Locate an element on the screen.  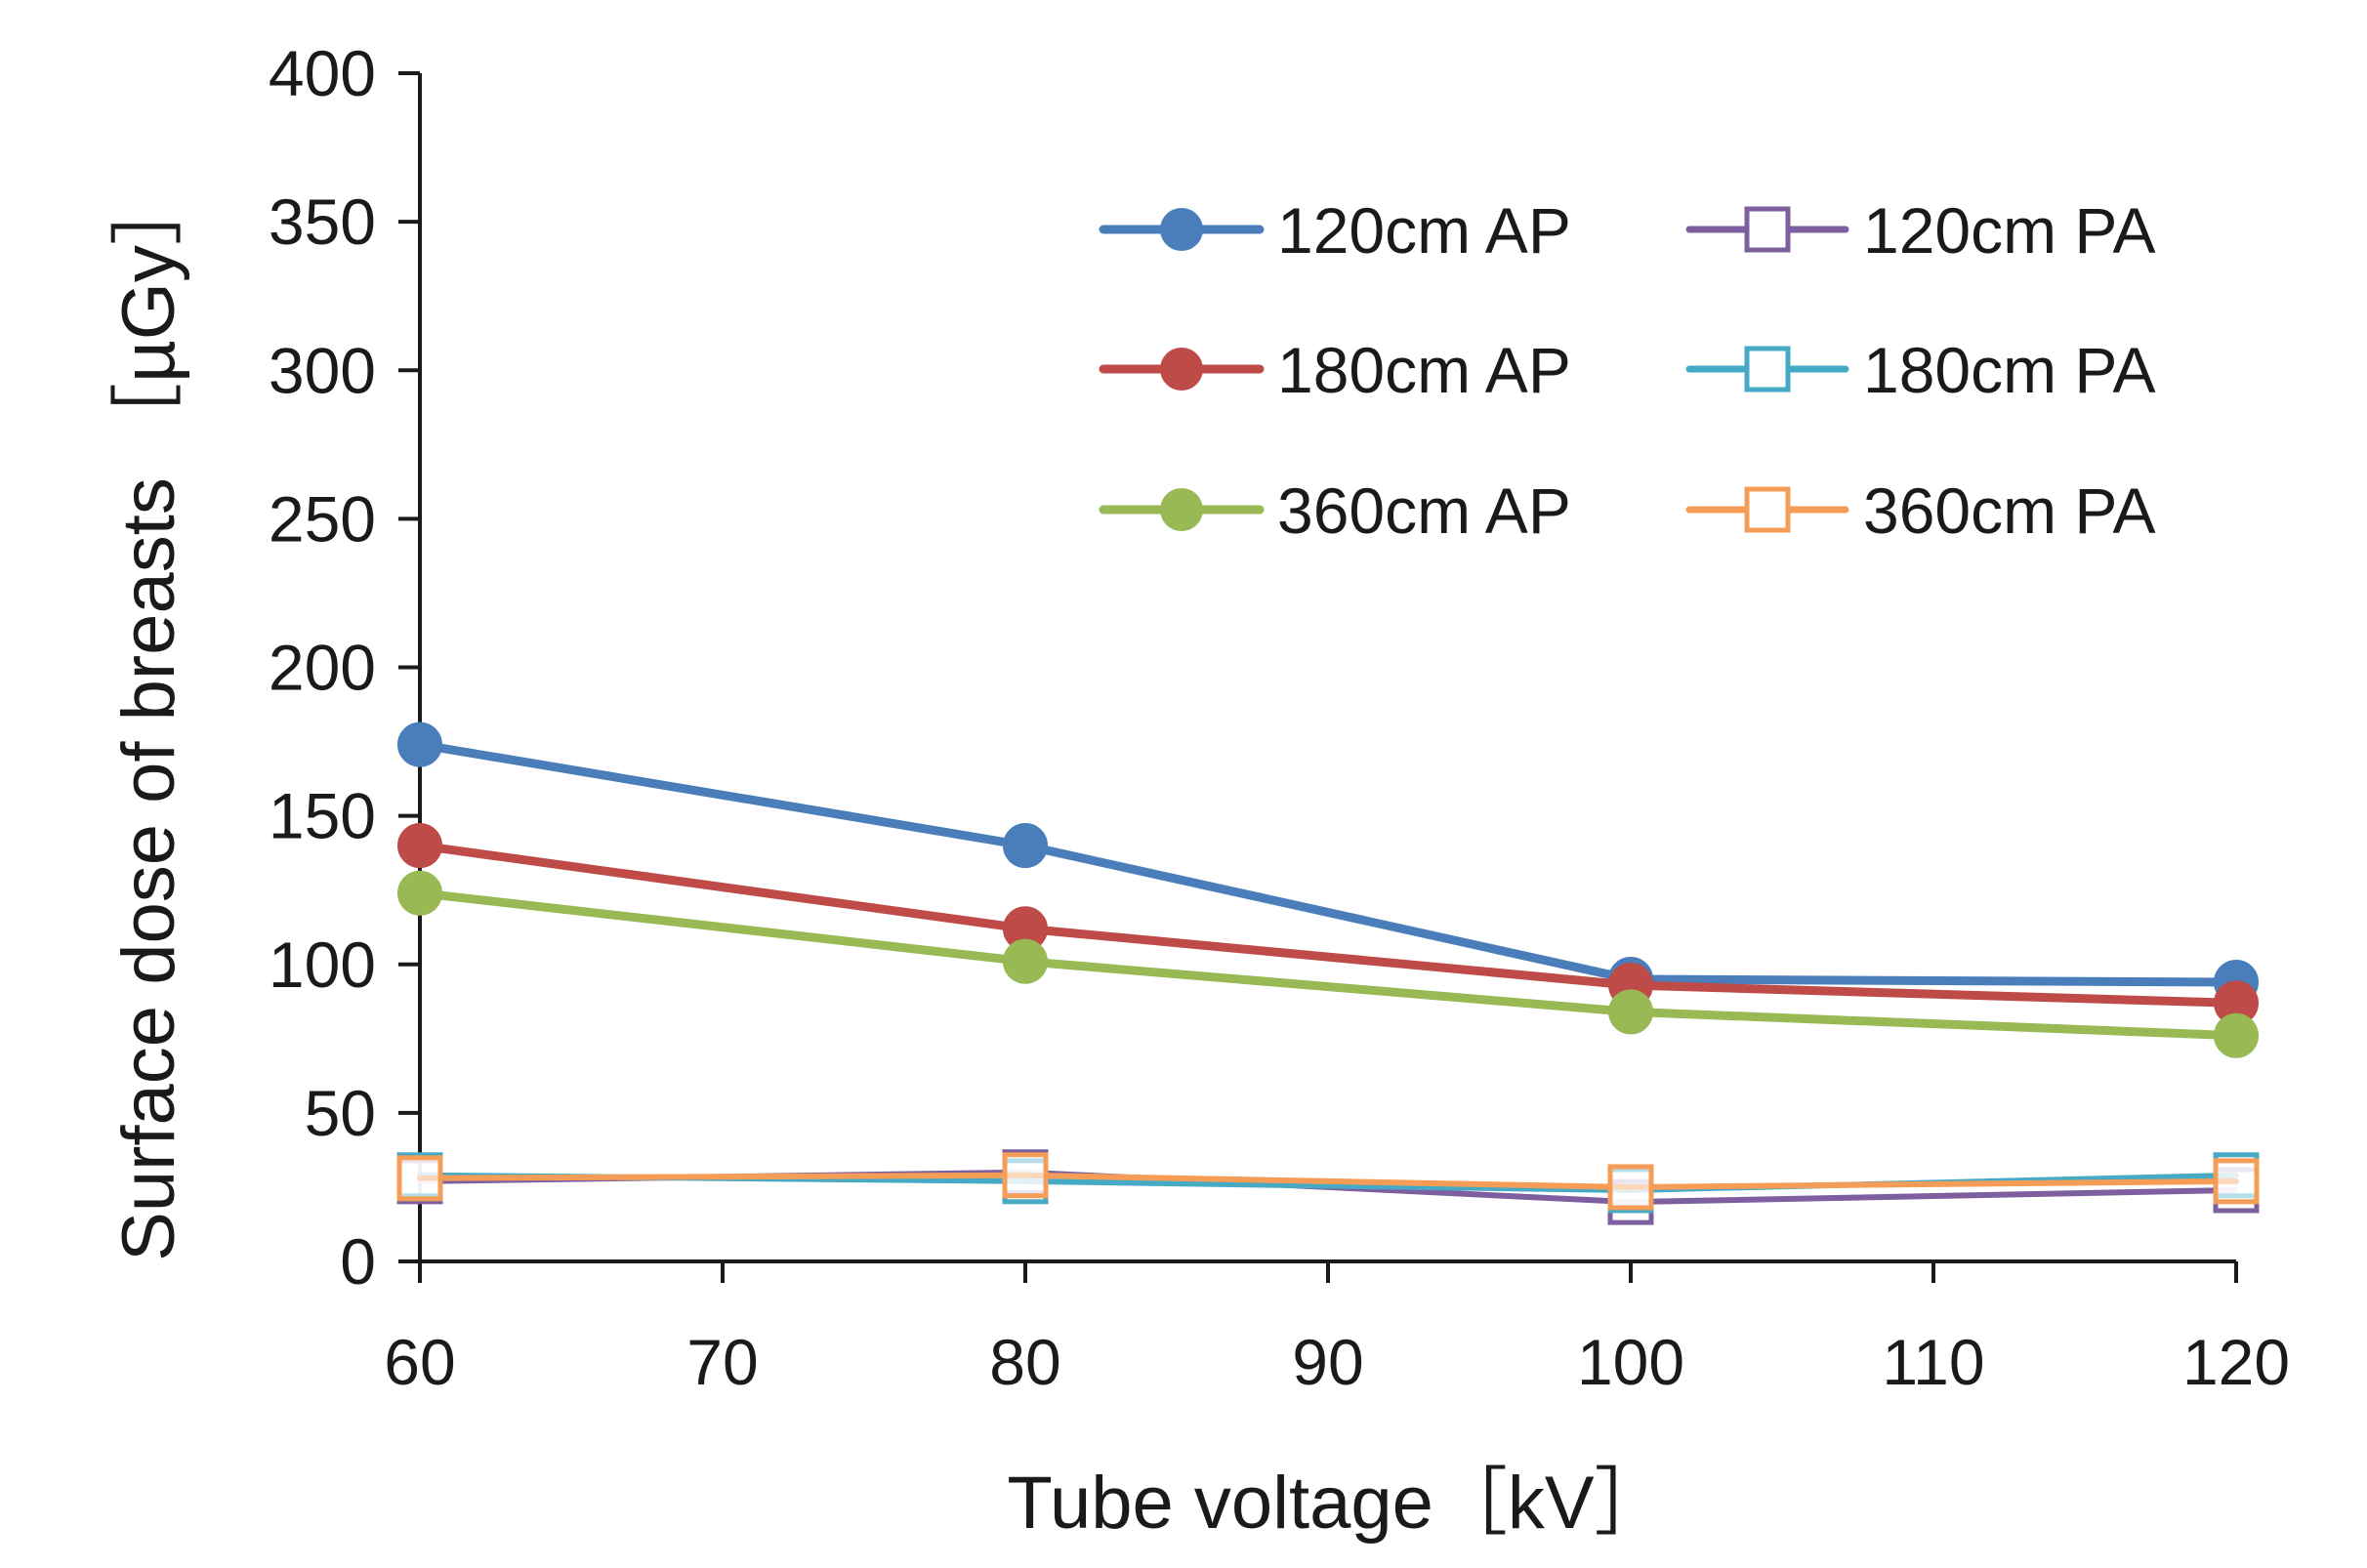
x-tick-label: 70 is located at coordinates (722, 1362).